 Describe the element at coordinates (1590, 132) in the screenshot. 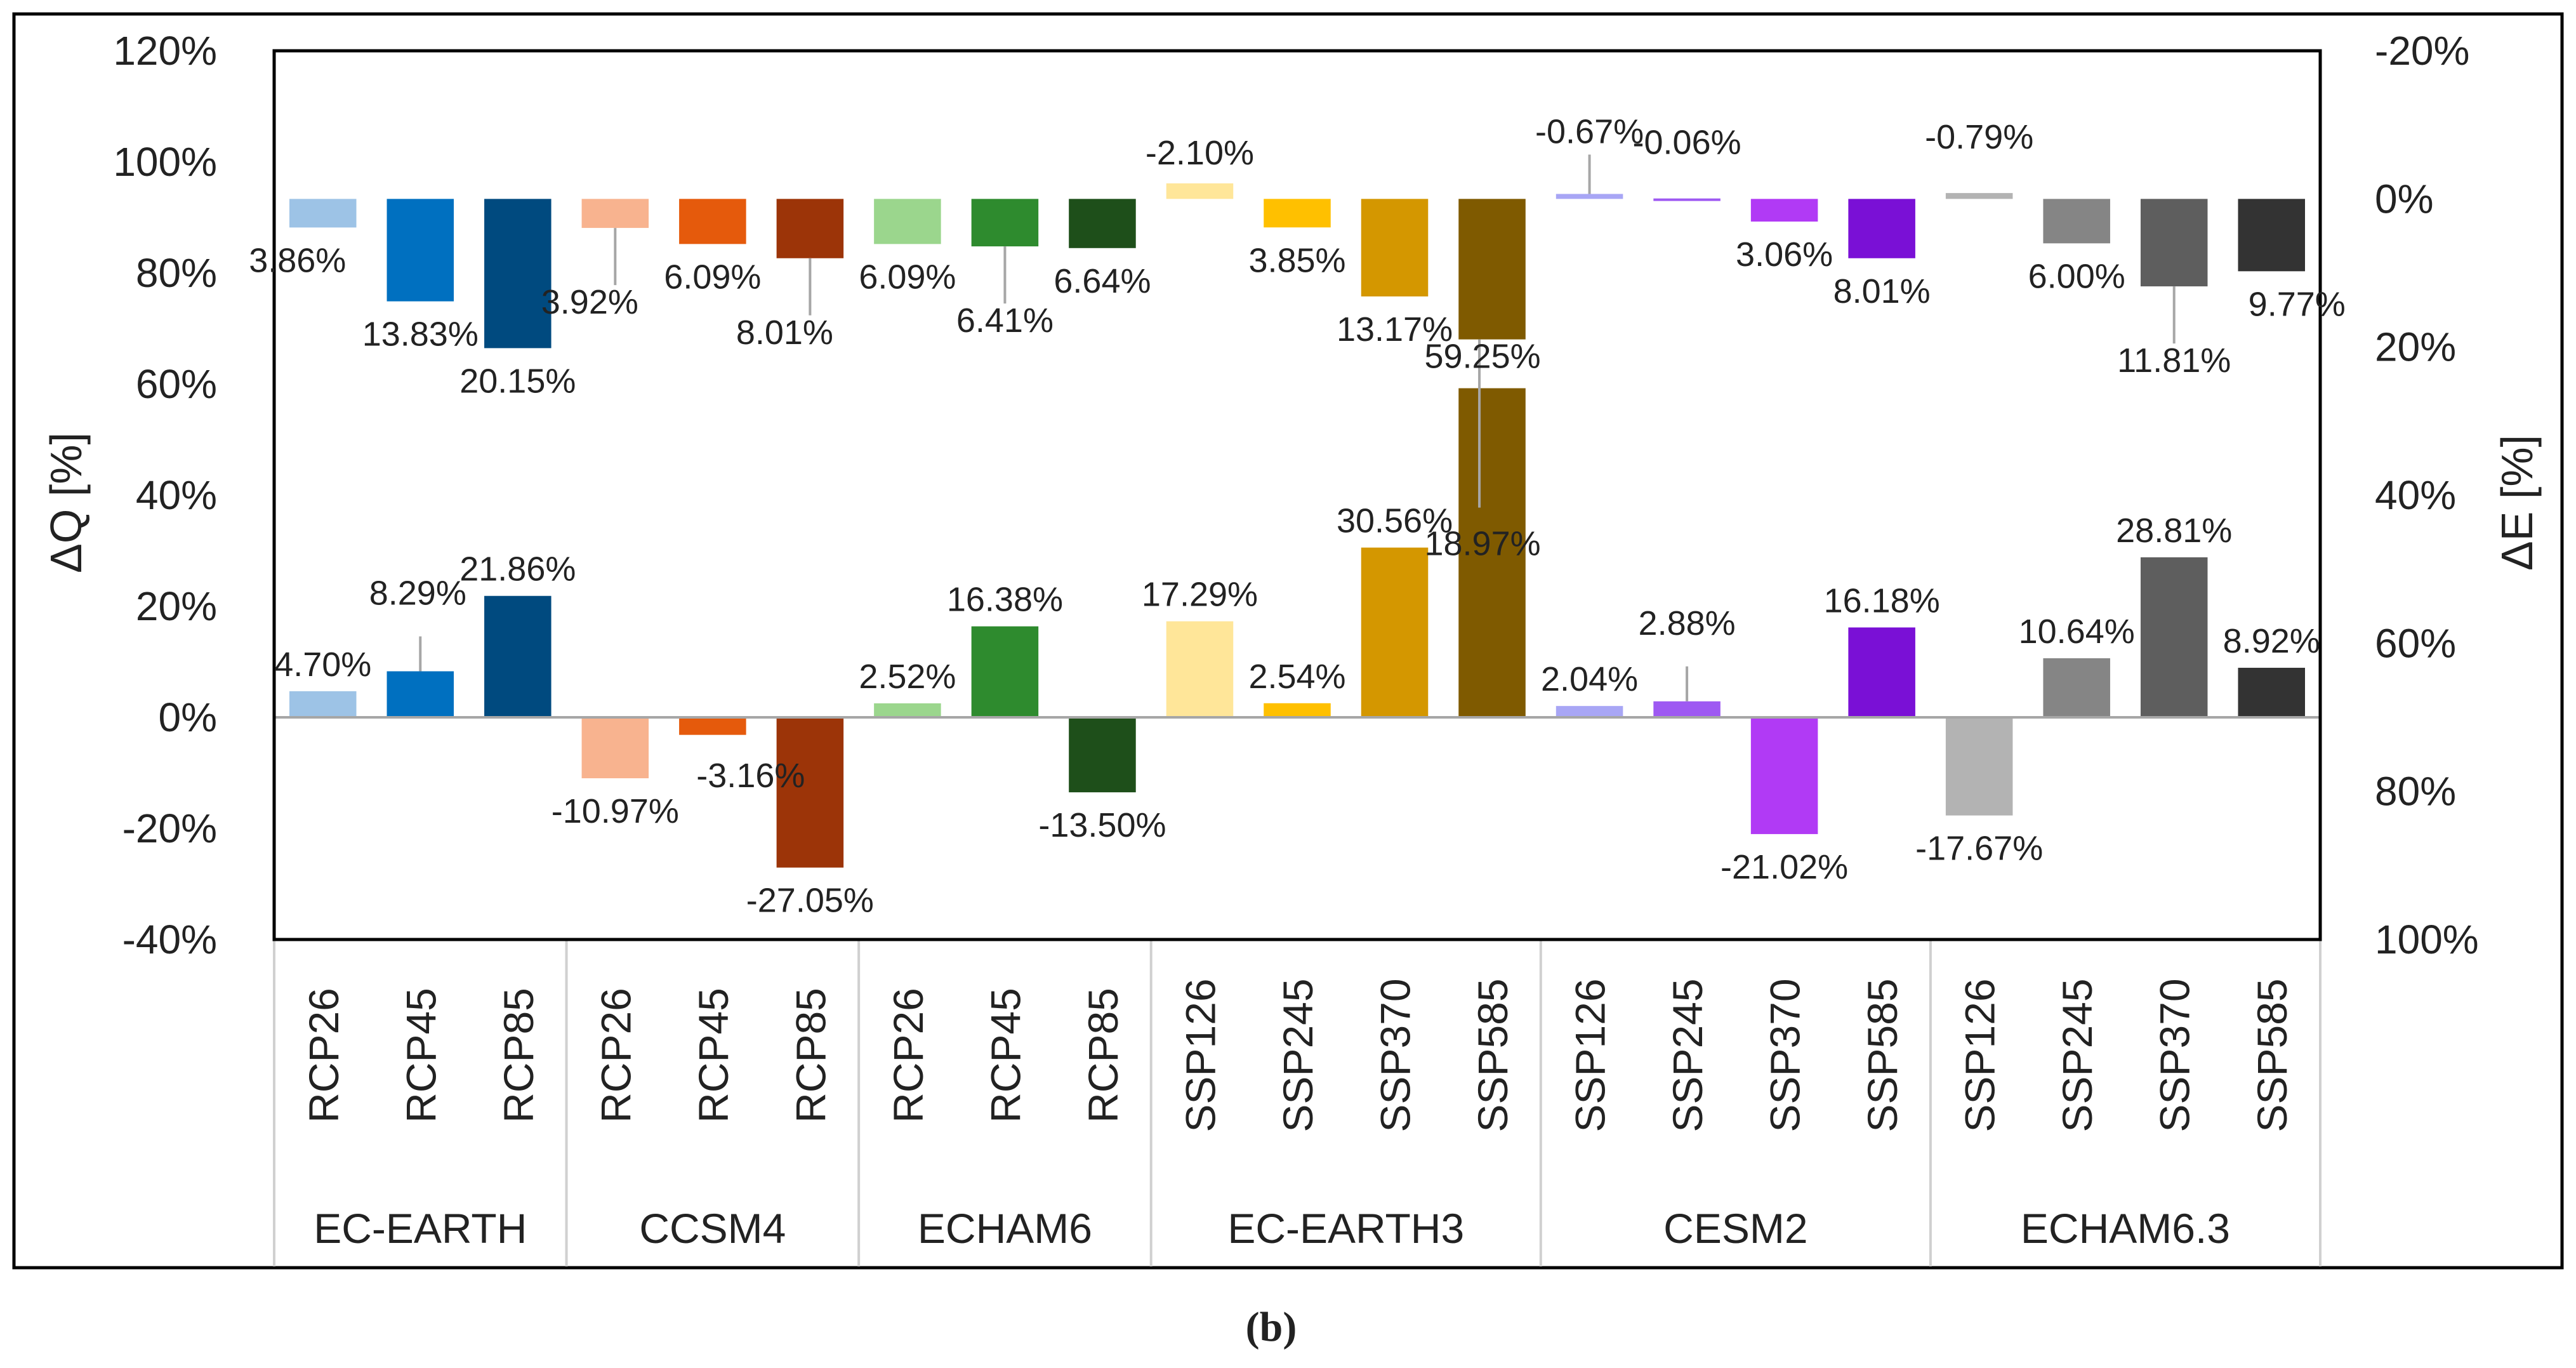

I see `e-data-label: -0.67%` at that location.